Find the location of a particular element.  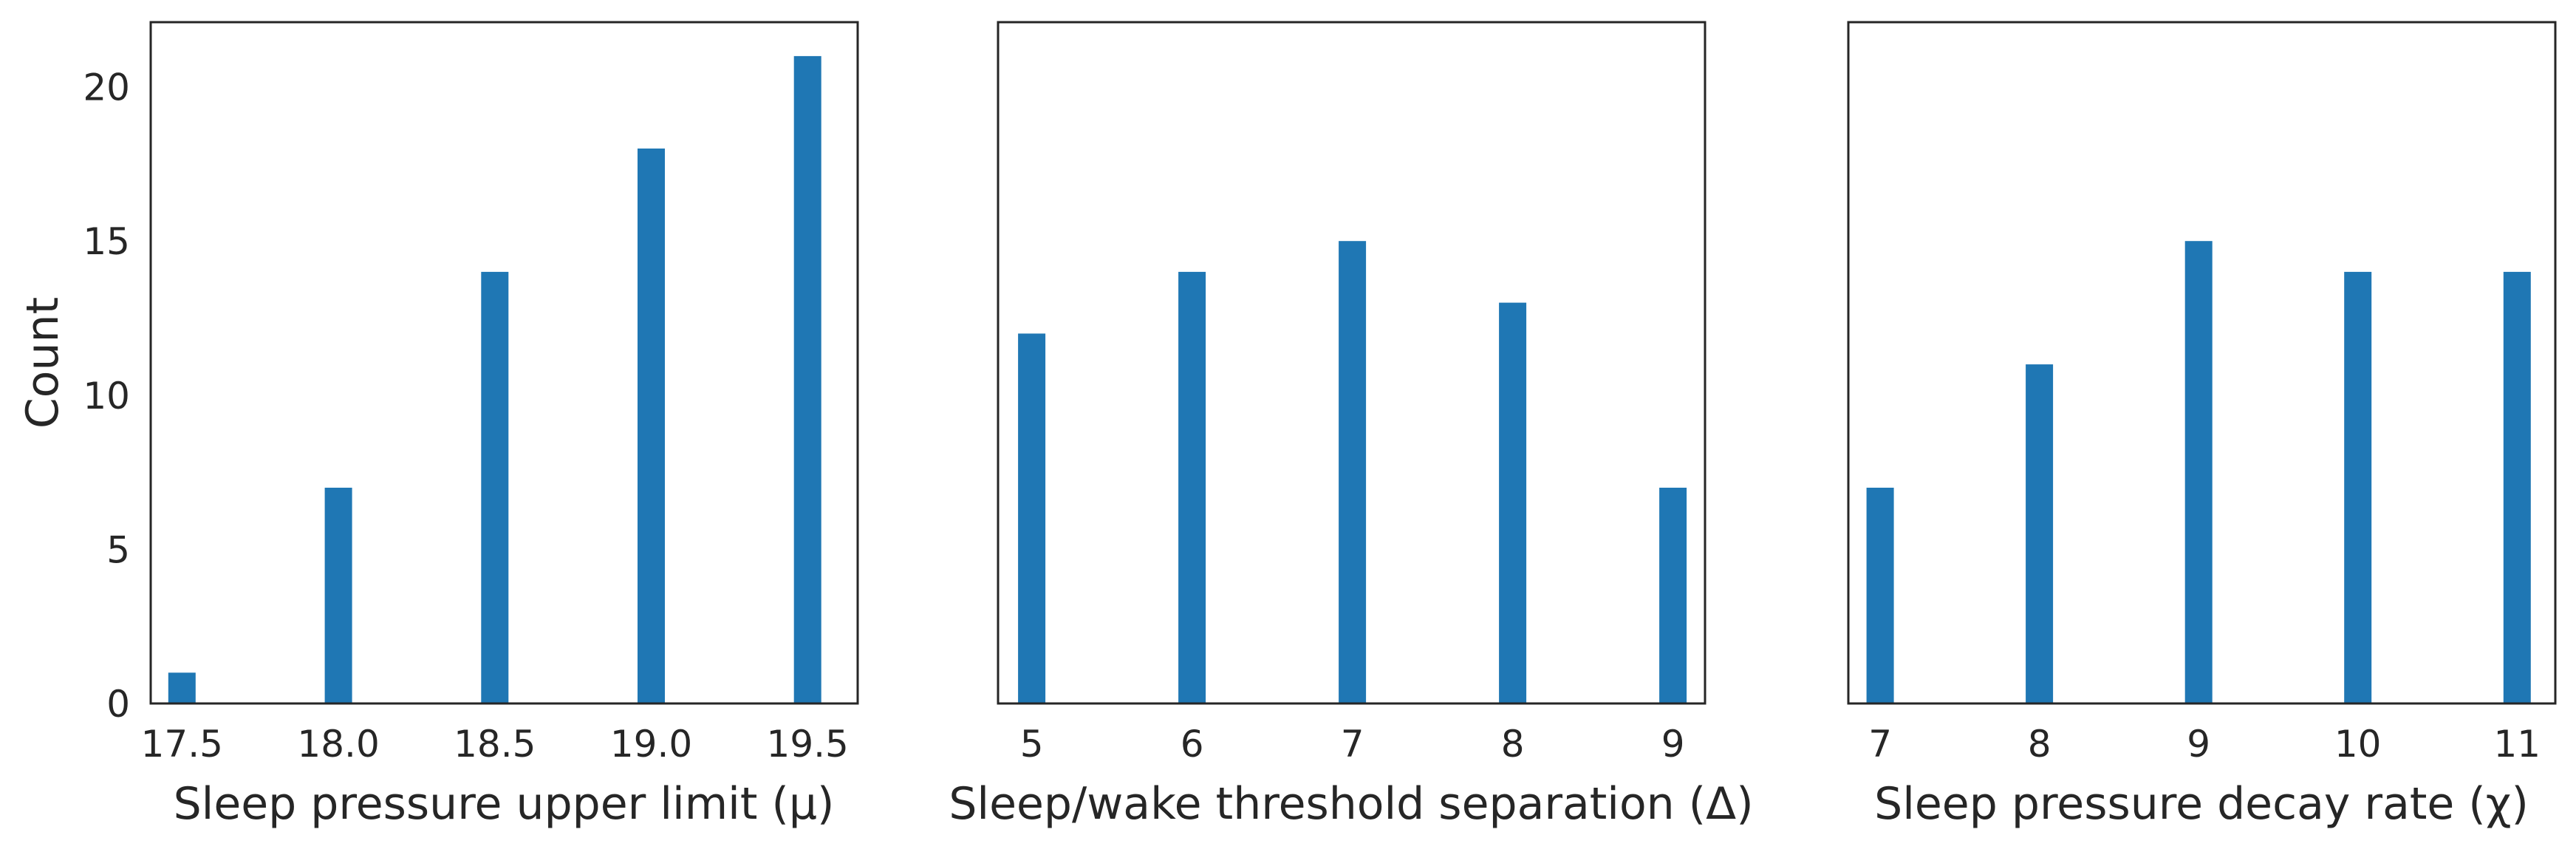

panel-upper-limit-x-label: Sleep pressure upper limit (μ) is located at coordinates (504, 804).